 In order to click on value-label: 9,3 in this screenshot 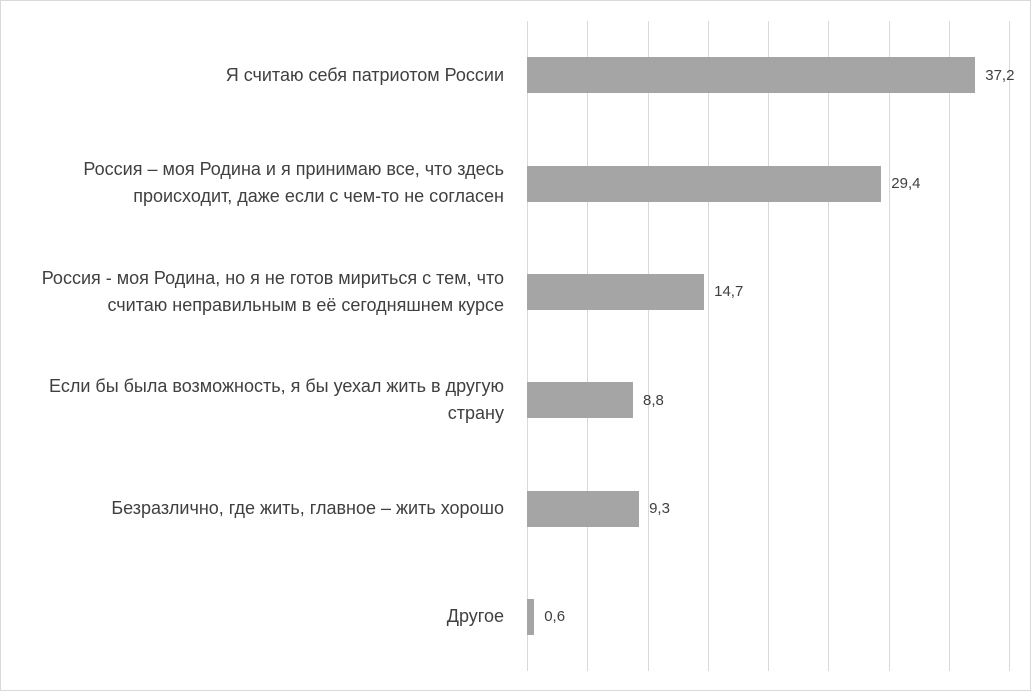, I will do `click(659, 508)`.